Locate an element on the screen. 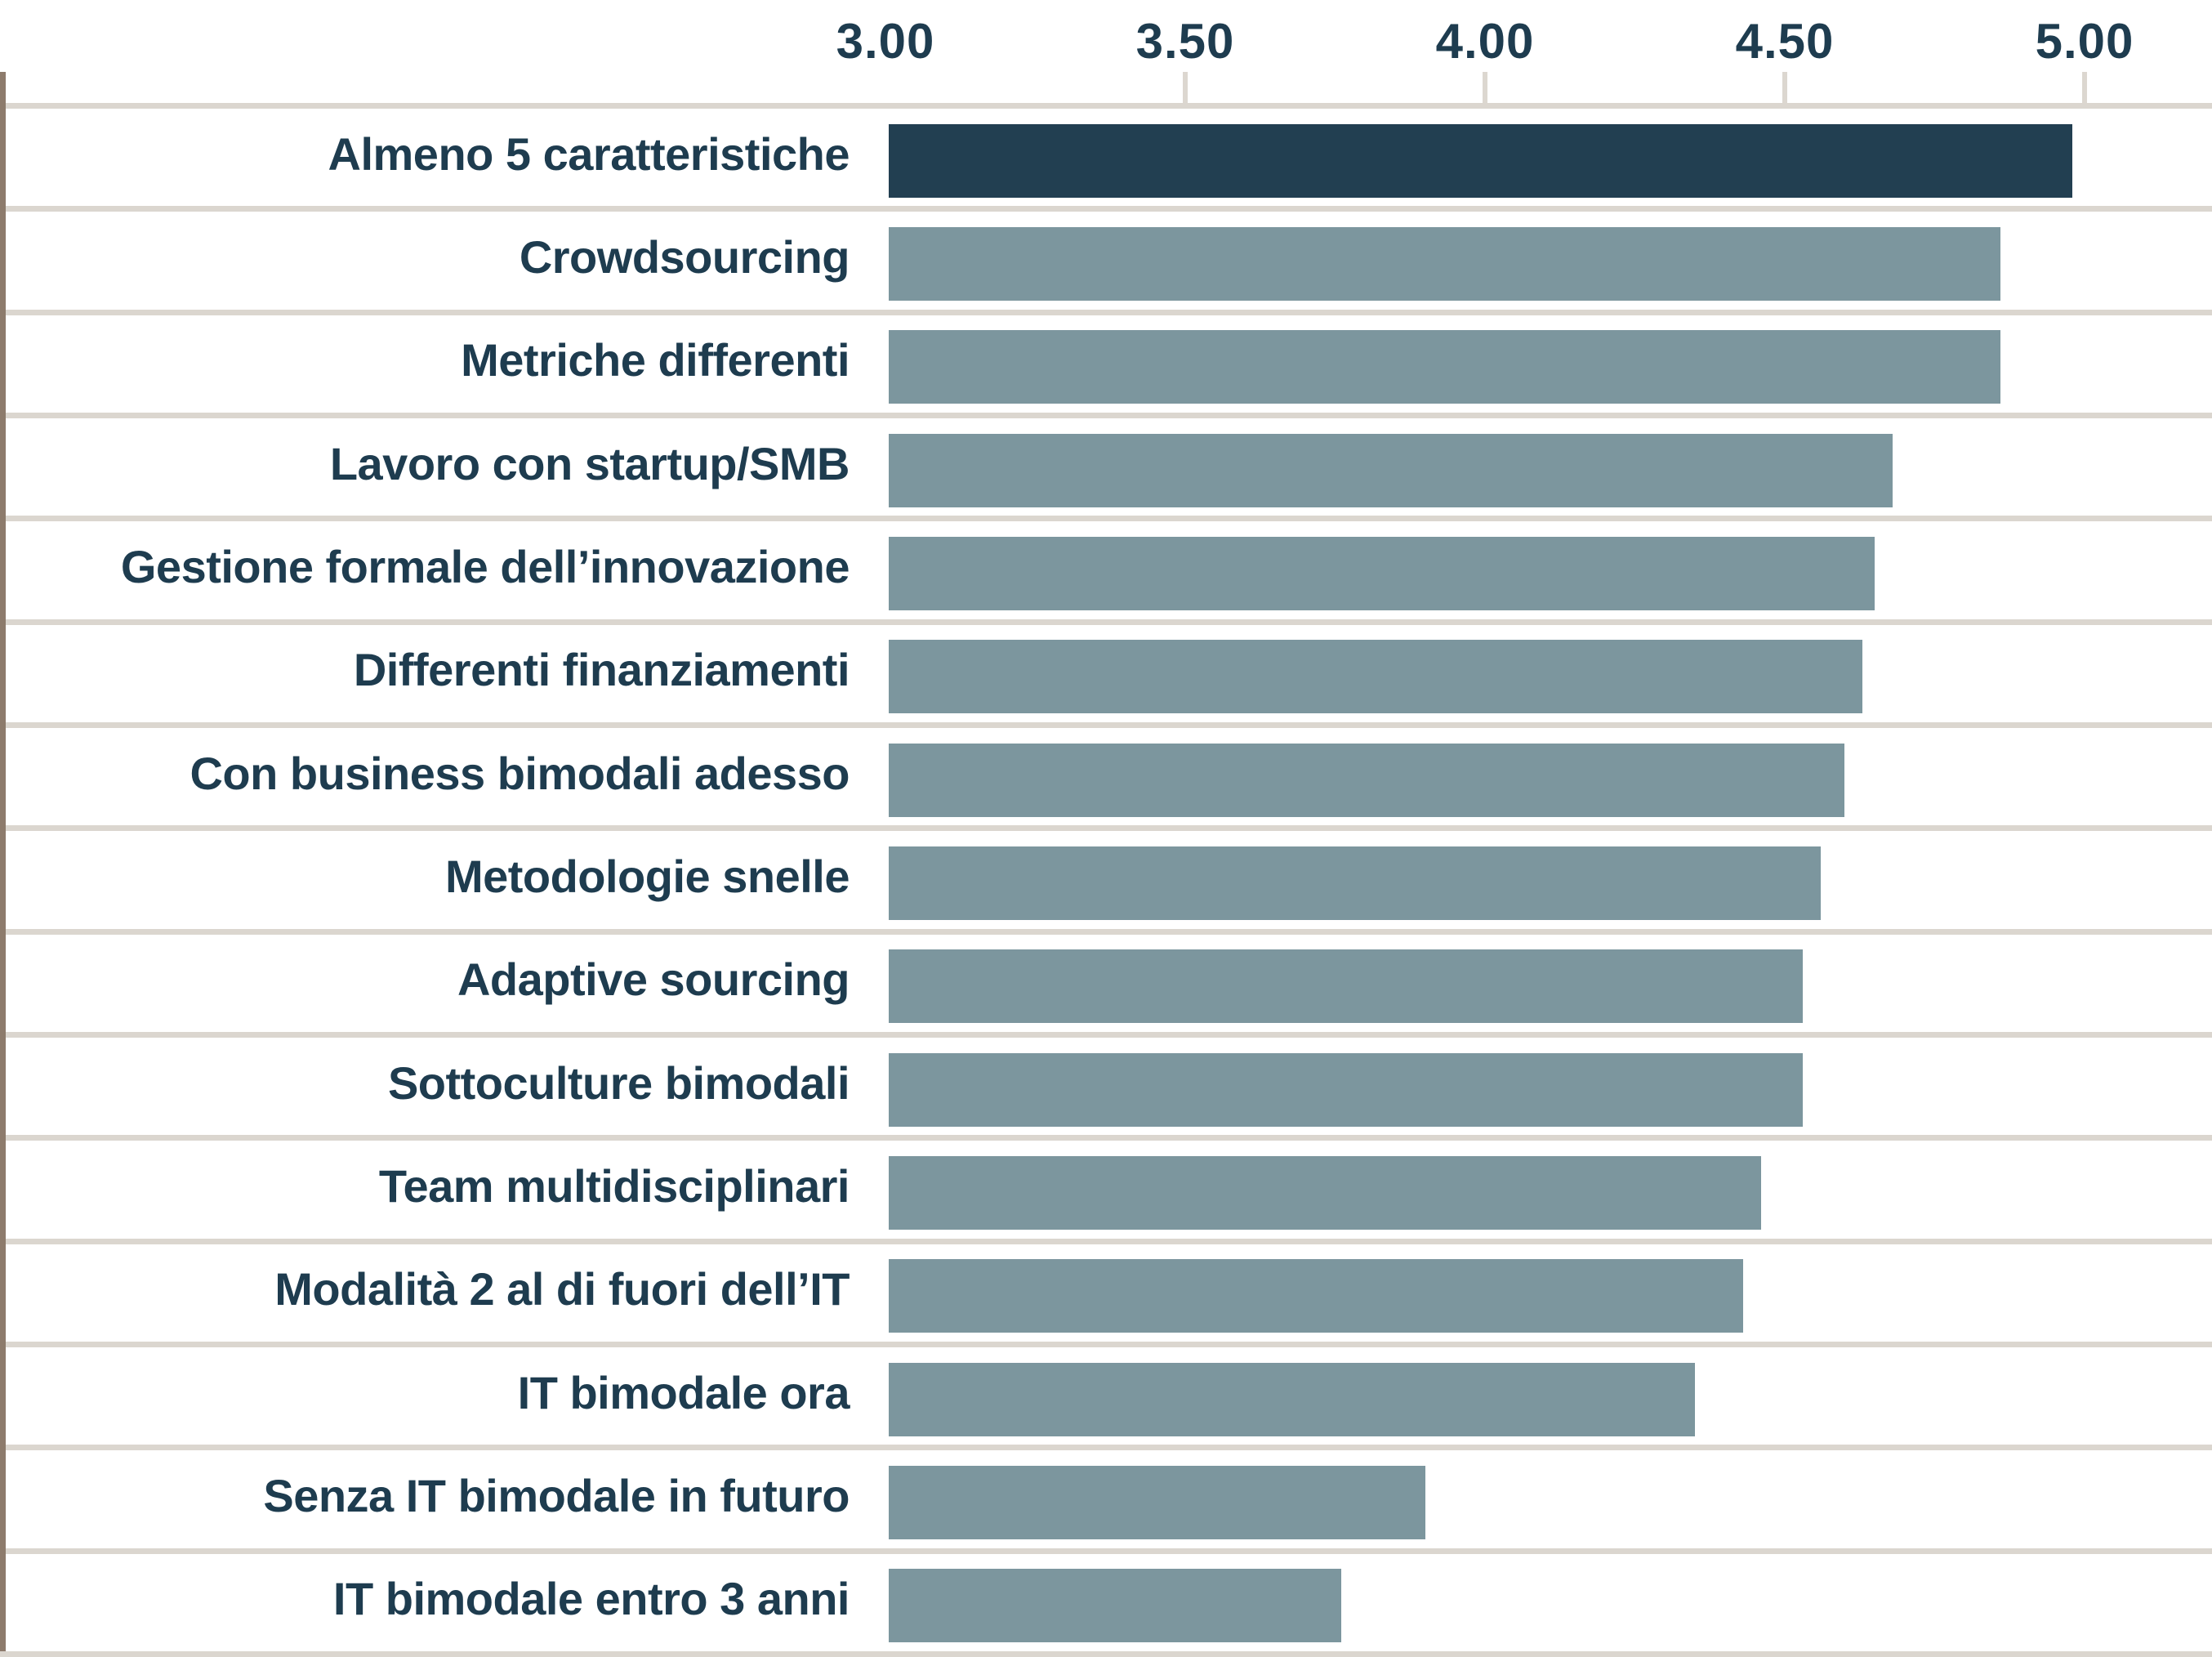  category-label-11: Team multidisciplinari is located at coordinates (614, 1186).